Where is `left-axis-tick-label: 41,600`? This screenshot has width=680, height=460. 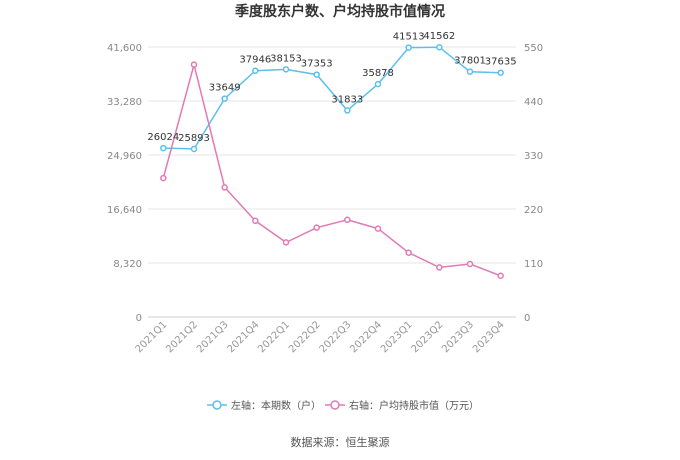 left-axis-tick-label: 41,600 is located at coordinates (124, 48).